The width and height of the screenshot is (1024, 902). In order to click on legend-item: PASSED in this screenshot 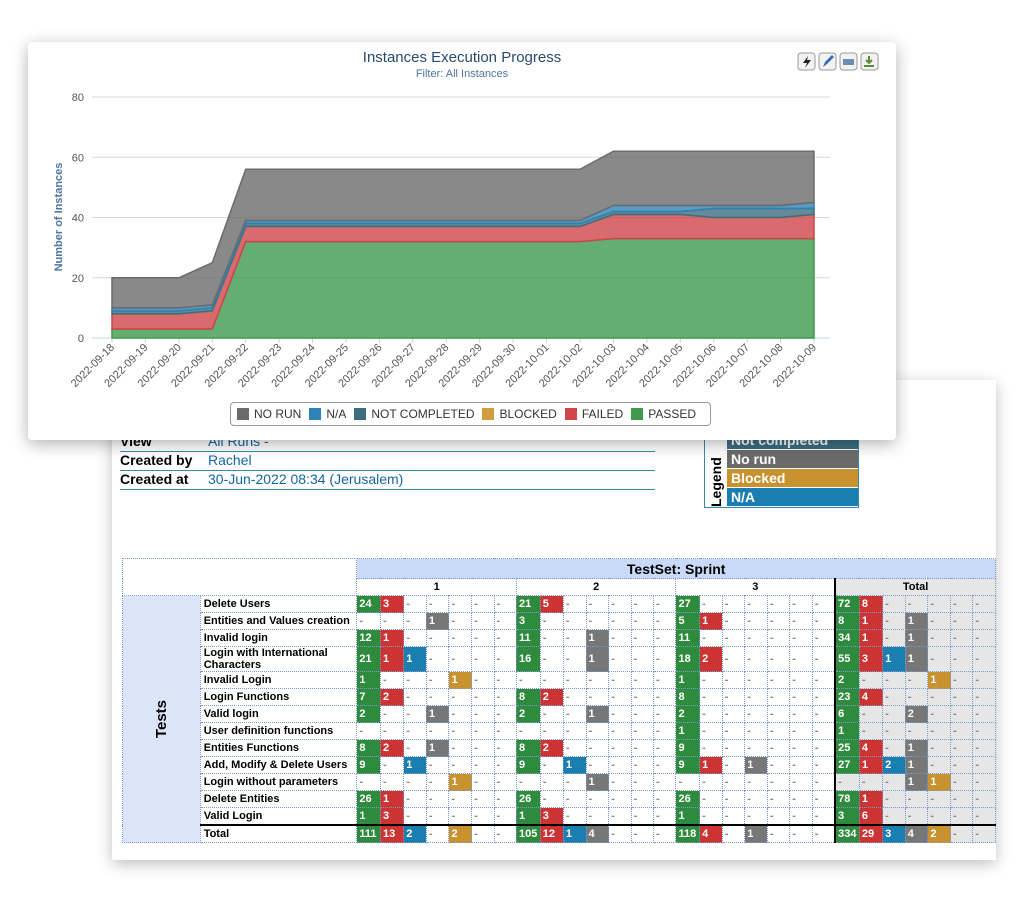, I will do `click(663, 414)`.